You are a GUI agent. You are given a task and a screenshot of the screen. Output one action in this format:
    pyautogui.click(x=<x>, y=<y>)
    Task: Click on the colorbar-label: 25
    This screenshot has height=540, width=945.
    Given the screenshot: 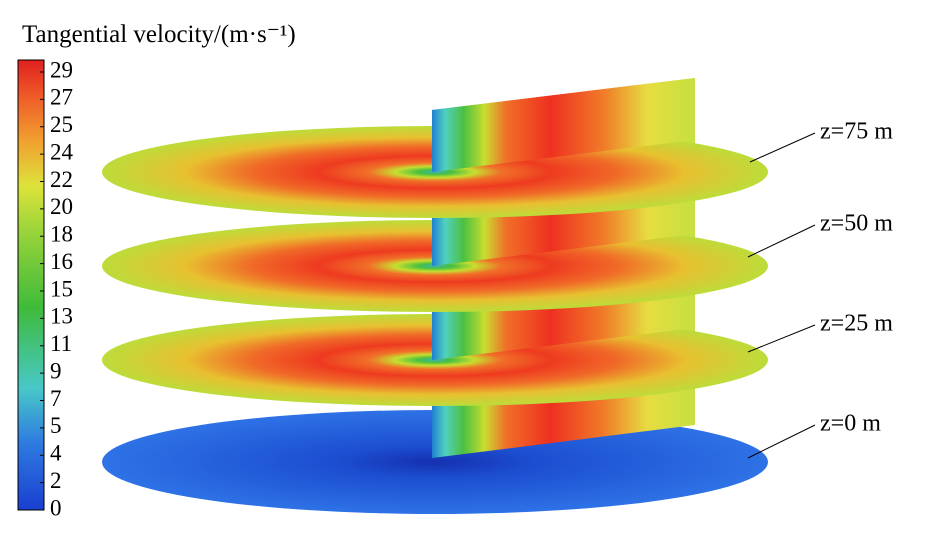 What is the action you would take?
    pyautogui.click(x=61, y=124)
    